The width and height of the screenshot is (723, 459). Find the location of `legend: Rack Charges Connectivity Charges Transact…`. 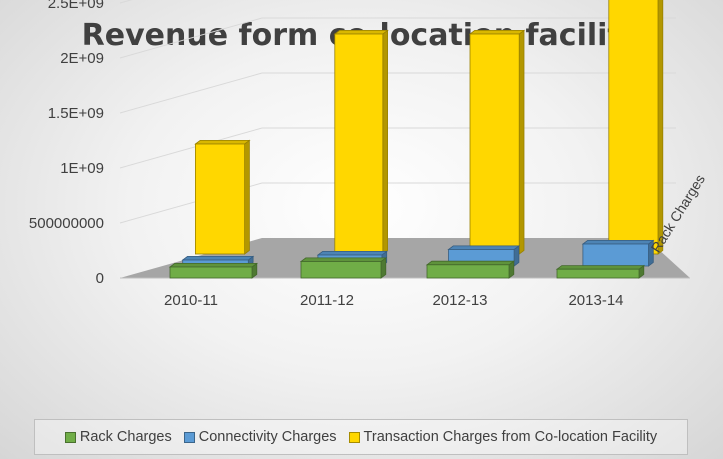

legend: Rack Charges Connectivity Charges Transact… is located at coordinates (361, 437).